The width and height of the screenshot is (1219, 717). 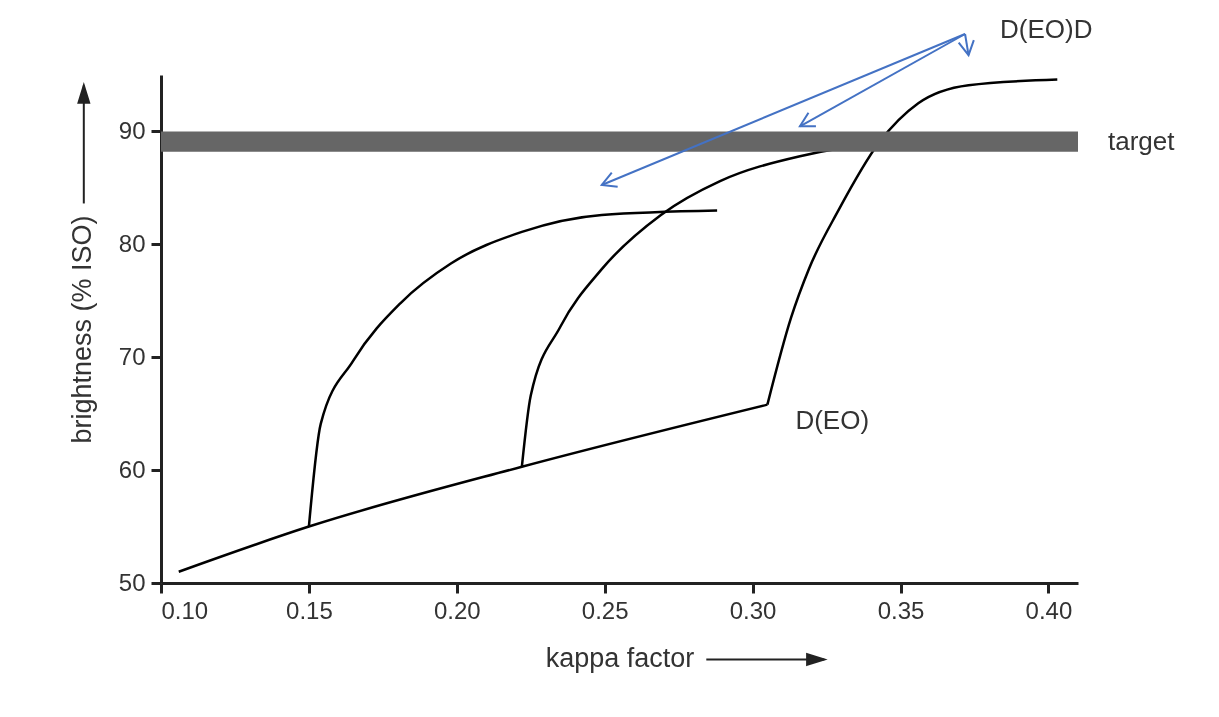 What do you see at coordinates (1046, 29) in the screenshot?
I see `text: D(EO)D` at bounding box center [1046, 29].